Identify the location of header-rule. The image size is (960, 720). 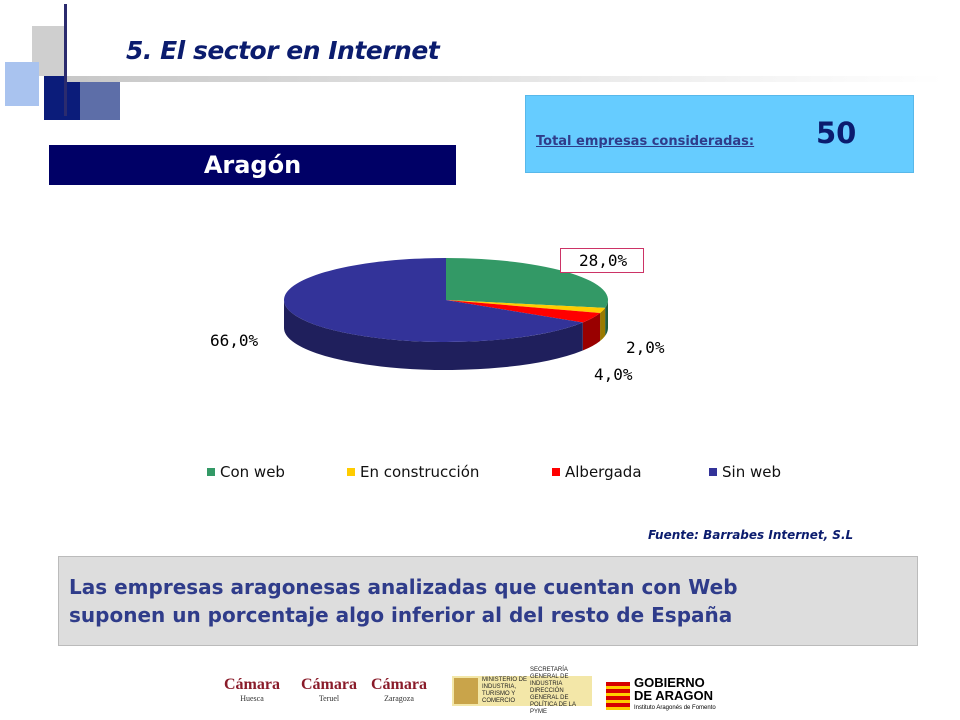
(504, 79).